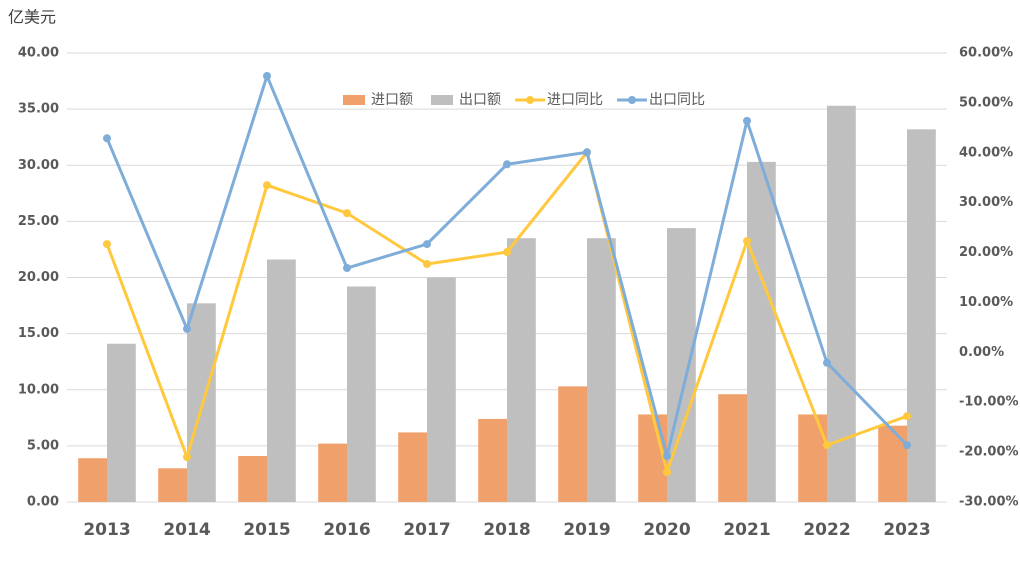 The width and height of the screenshot is (1020, 561). I want to click on y-tick-label: 0.00, so click(43, 502).